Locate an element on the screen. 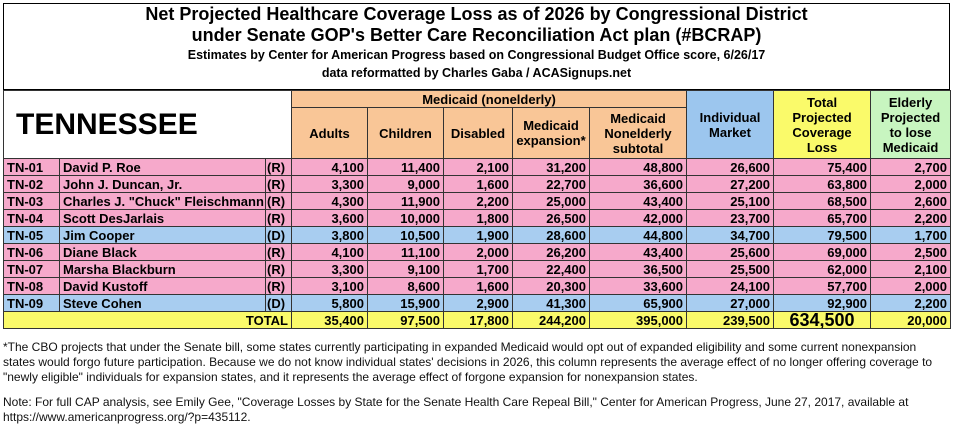 The width and height of the screenshot is (954, 436). representative: David P. Roe is located at coordinates (162, 167).